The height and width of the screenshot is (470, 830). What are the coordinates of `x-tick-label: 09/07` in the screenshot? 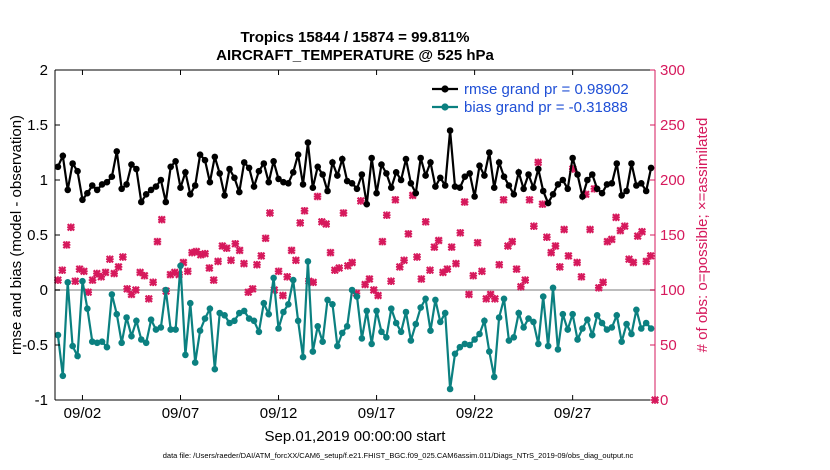 It's located at (181, 413).